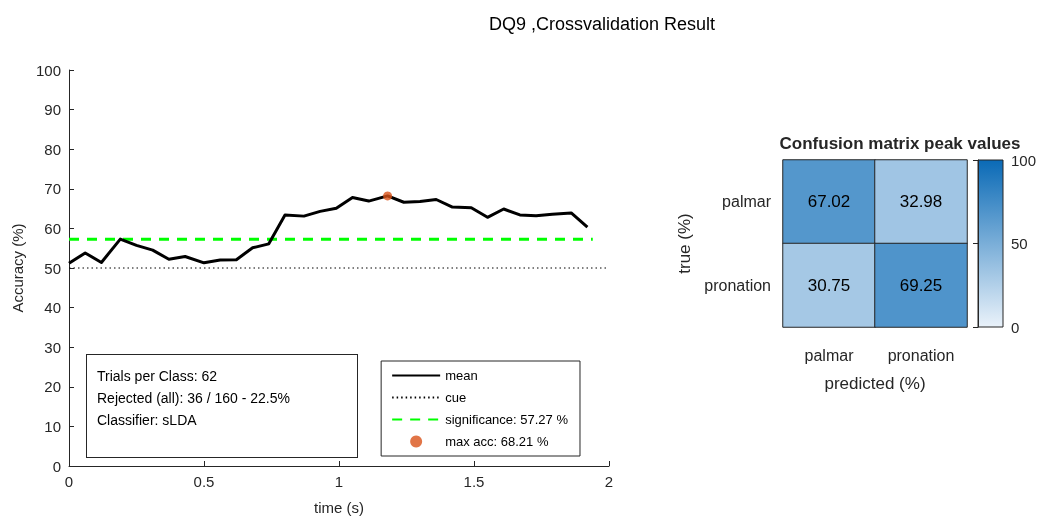 The height and width of the screenshot is (520, 1050). Describe the element at coordinates (1015, 327) in the screenshot. I see `color-bar-label: 0` at that location.